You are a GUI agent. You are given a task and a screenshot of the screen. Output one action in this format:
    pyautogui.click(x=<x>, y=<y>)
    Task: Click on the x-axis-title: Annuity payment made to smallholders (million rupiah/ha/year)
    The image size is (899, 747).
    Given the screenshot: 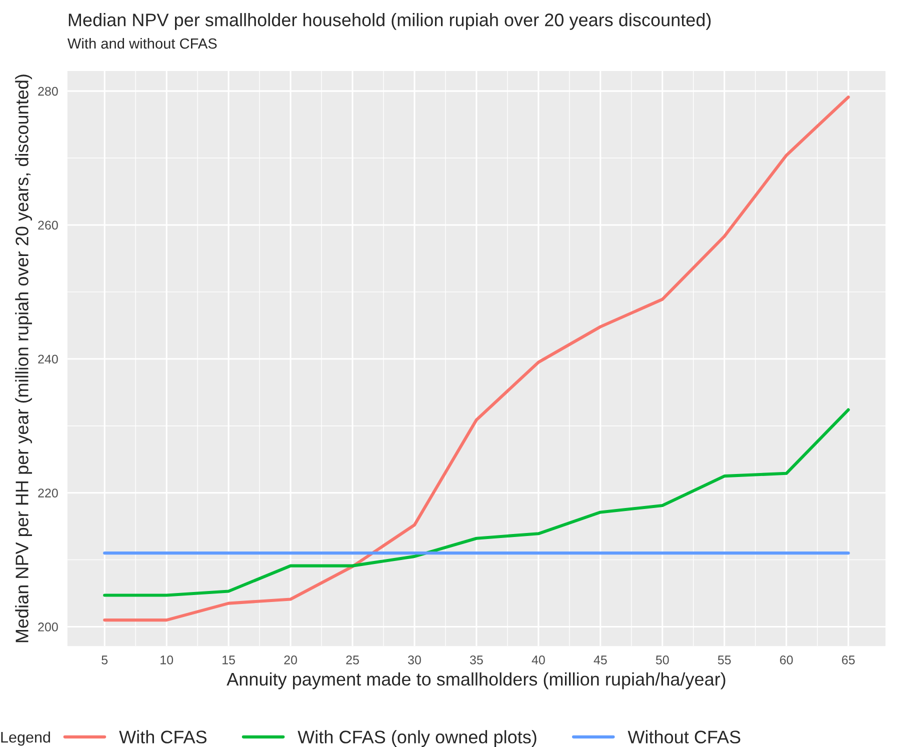 What is the action you would take?
    pyautogui.click(x=476, y=681)
    